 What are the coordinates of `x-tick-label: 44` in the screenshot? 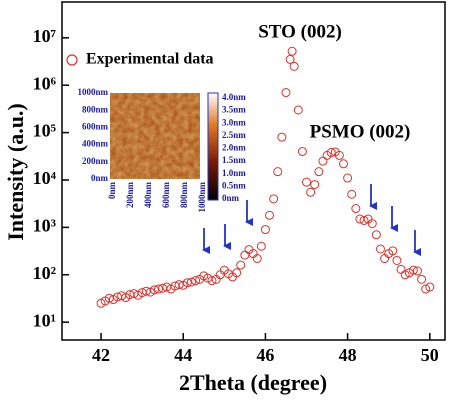 It's located at (183, 355).